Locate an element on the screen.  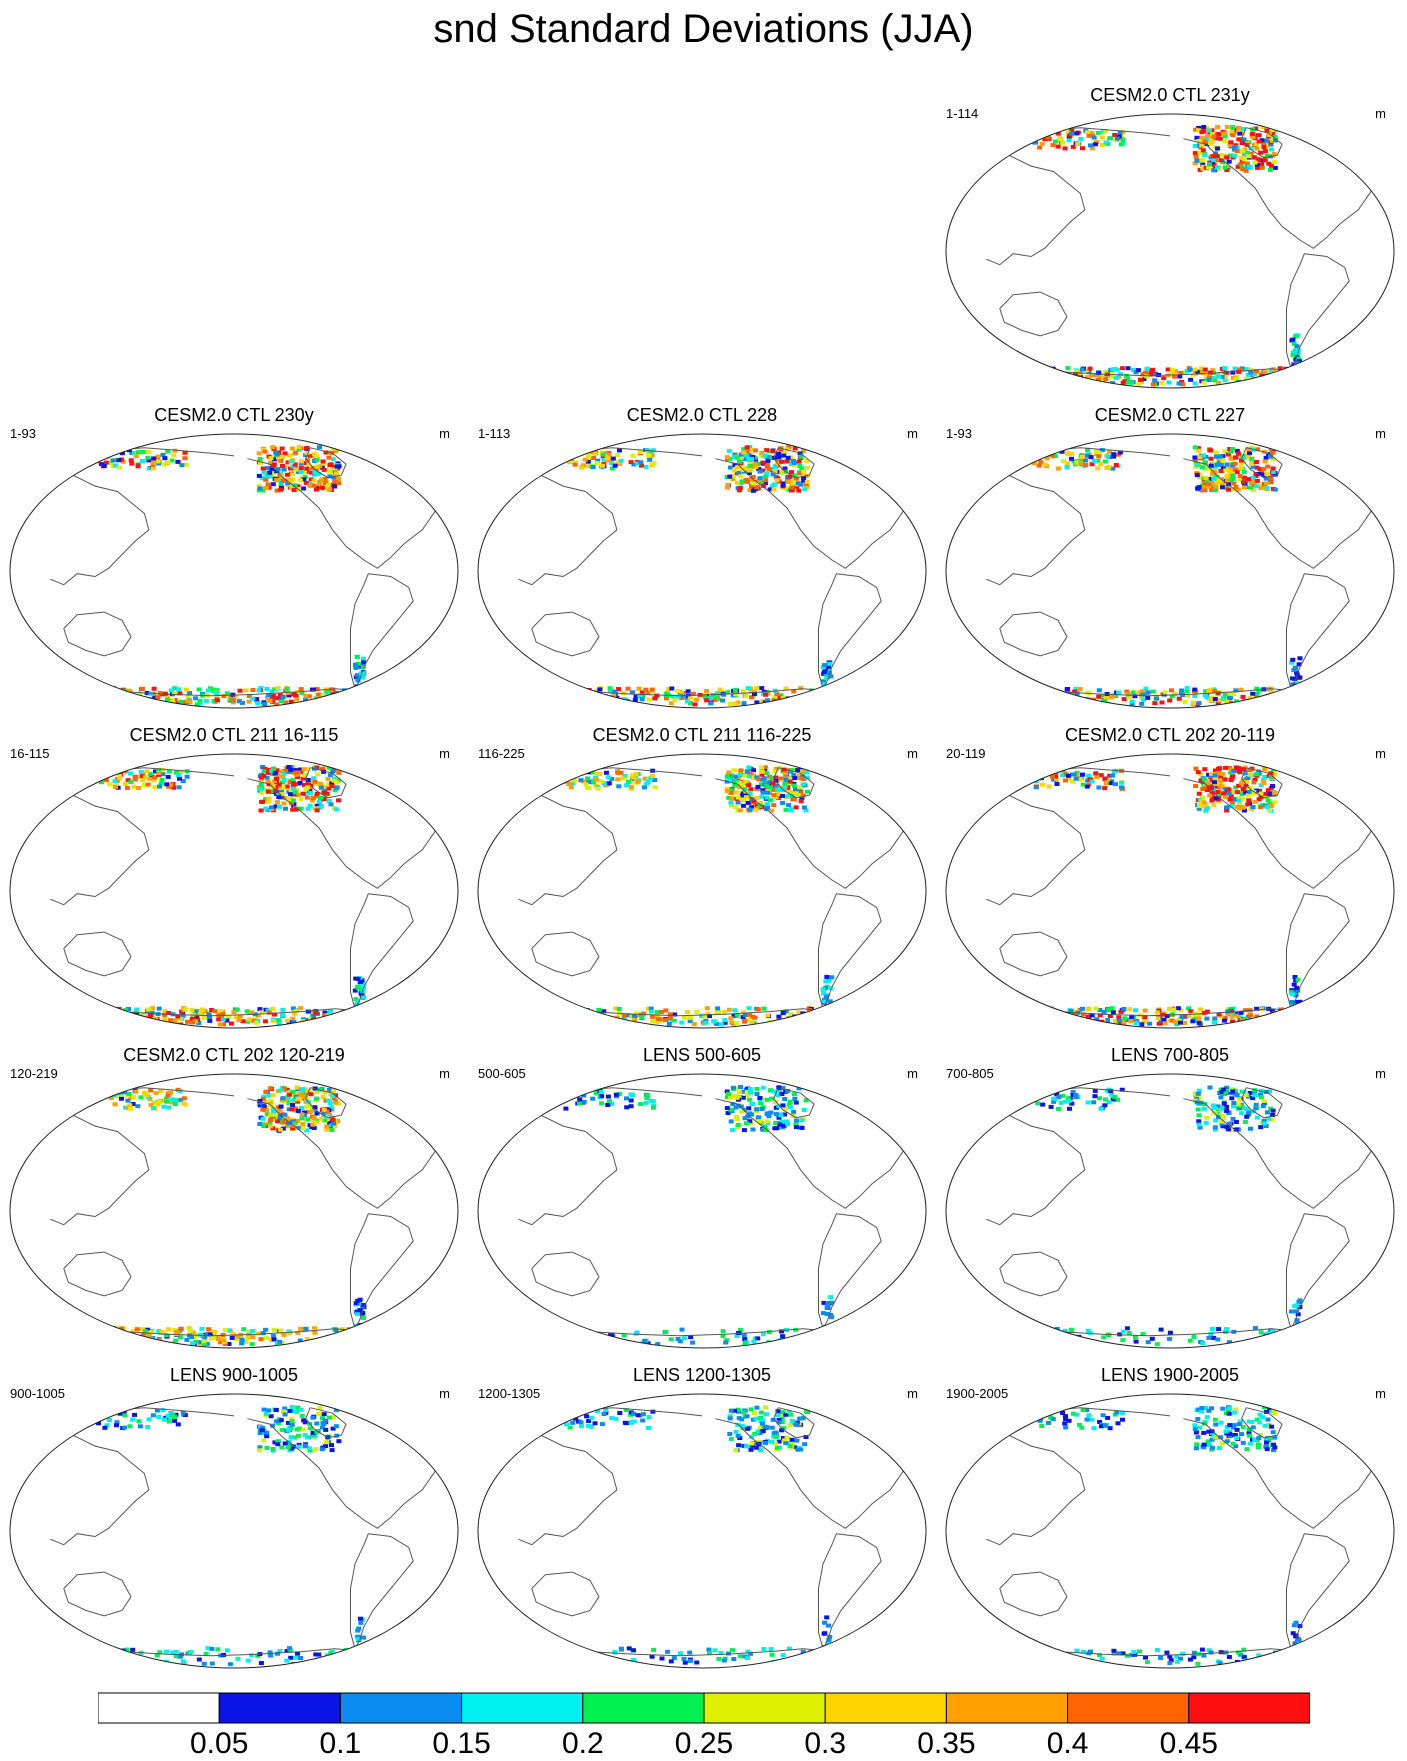
australia-coast is located at coordinates (565, 954).